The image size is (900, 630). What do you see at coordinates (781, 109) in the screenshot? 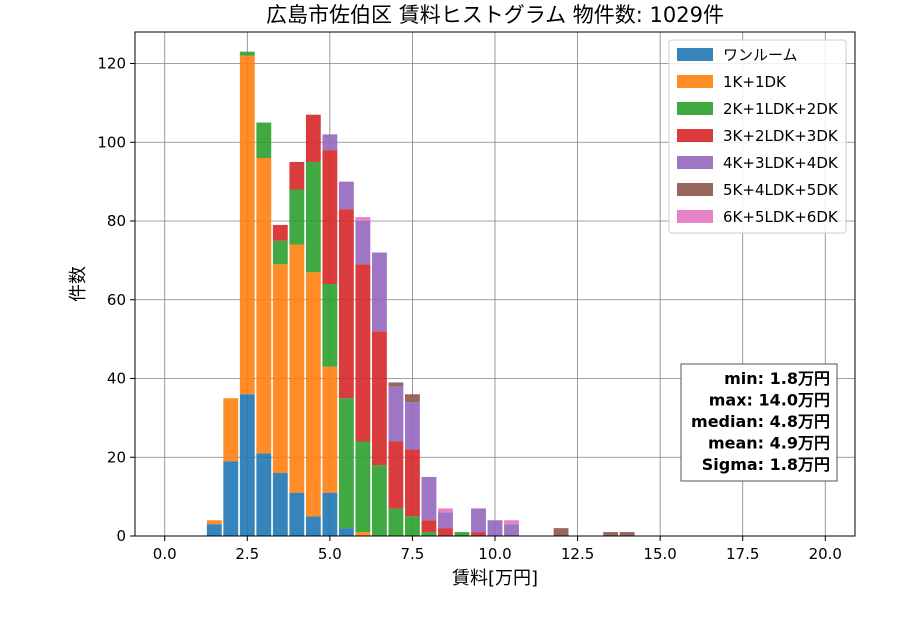
I see `legend-label: 2K+1LDK+2DK` at bounding box center [781, 109].